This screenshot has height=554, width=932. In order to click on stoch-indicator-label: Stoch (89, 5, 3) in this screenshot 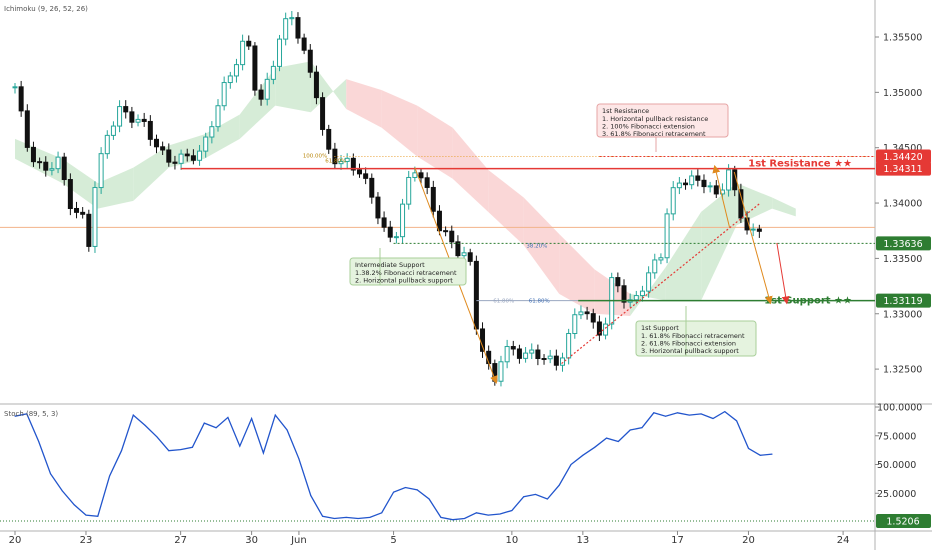, I will do `click(31, 414)`.